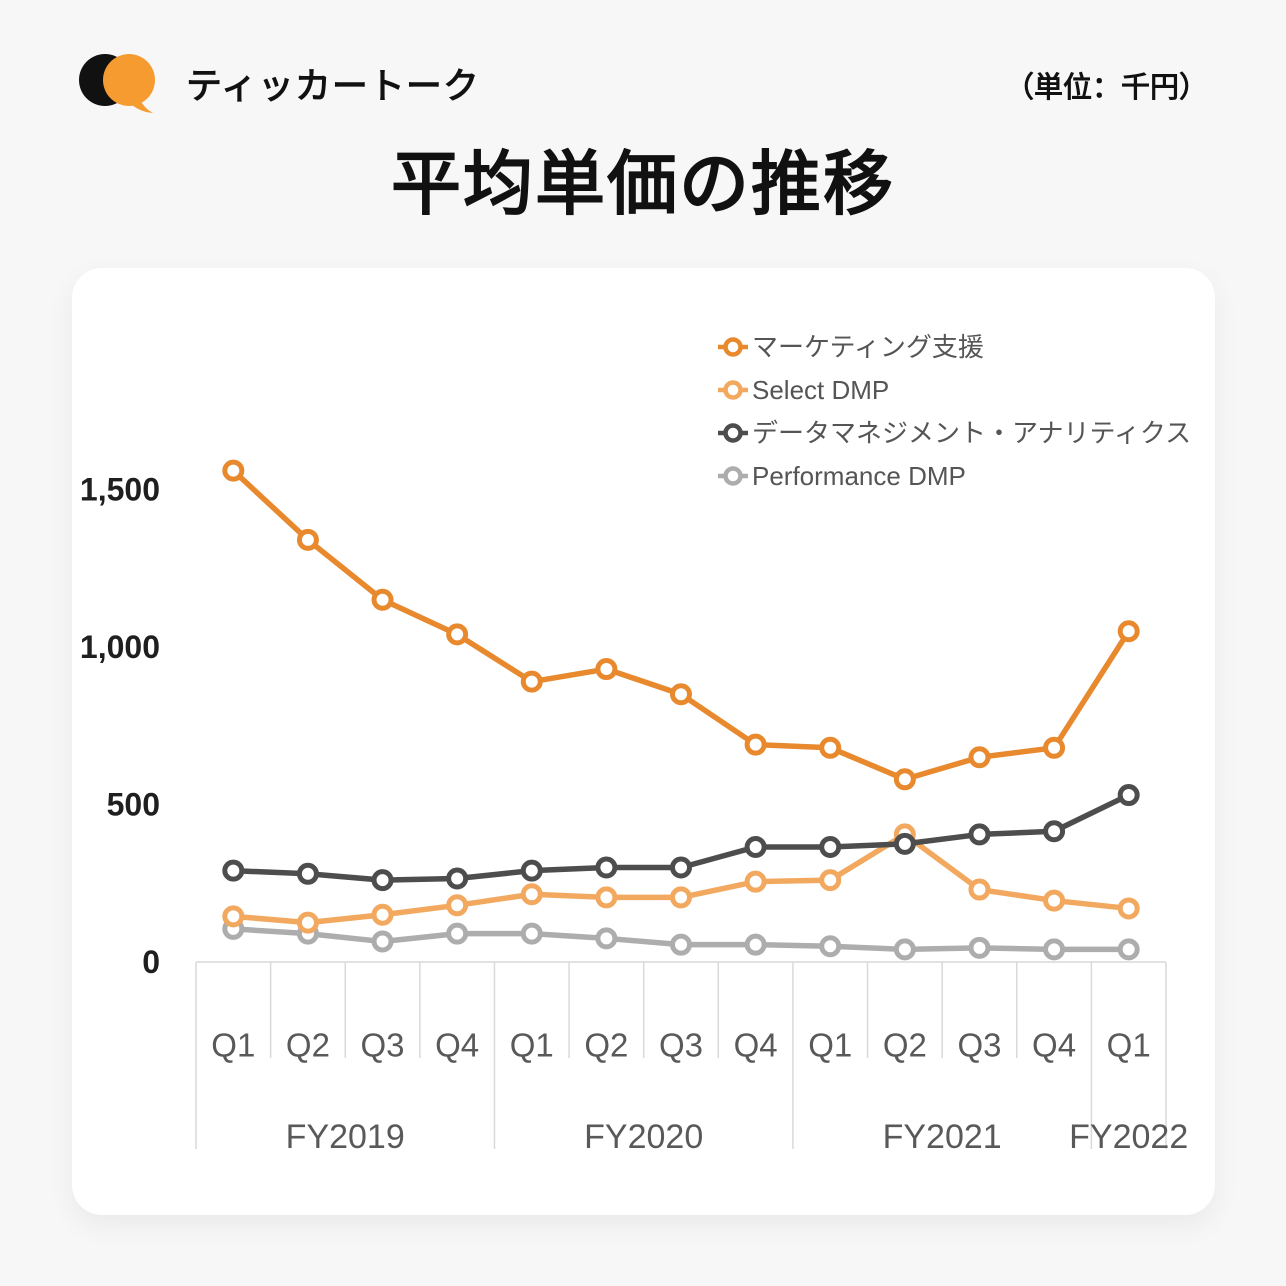  What do you see at coordinates (942, 1137) in the screenshot?
I see `x-axis-fy-label: FY2021` at bounding box center [942, 1137].